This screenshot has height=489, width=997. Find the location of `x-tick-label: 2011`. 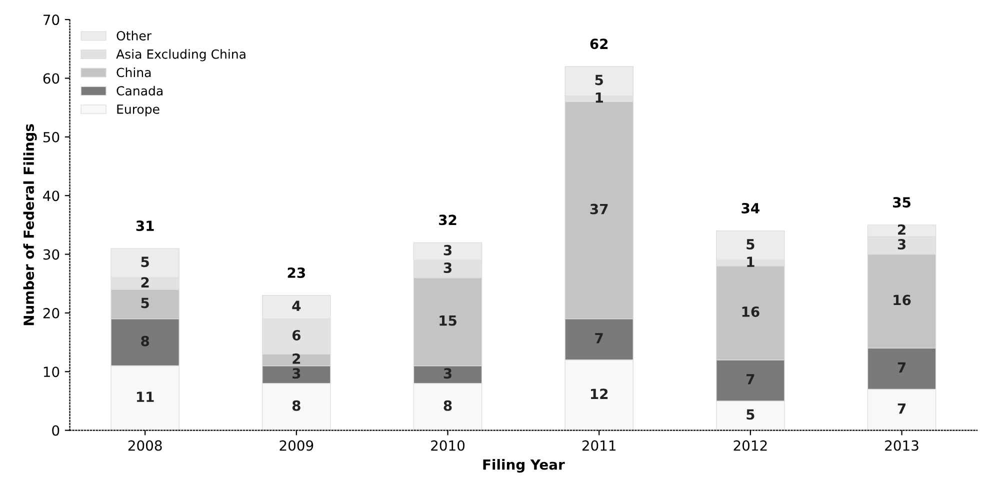

x-tick-label: 2011 is located at coordinates (599, 445).